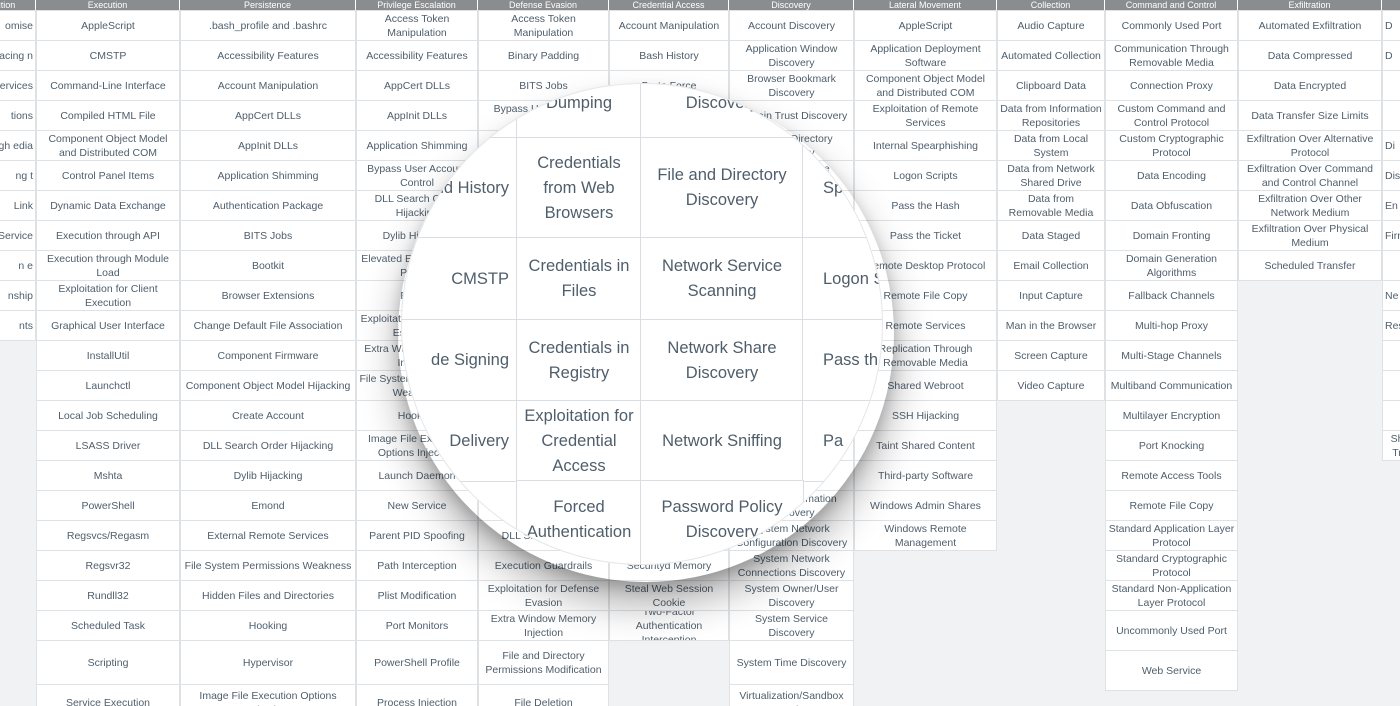  I want to click on technique-cell: Multi-hop Proxy, so click(1171, 325).